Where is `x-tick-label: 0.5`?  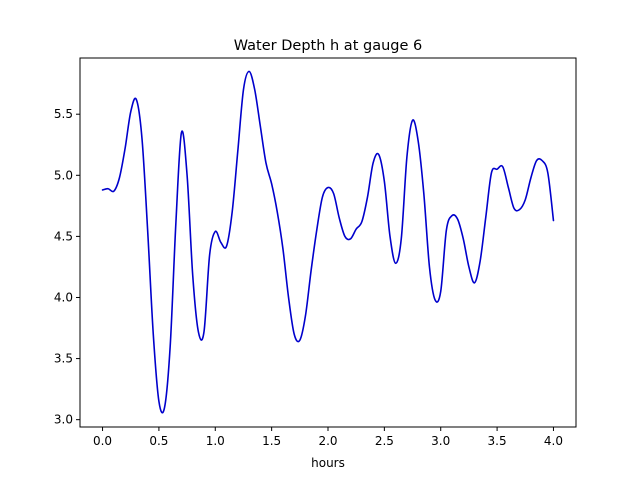
x-tick-label: 0.5 is located at coordinates (158, 441).